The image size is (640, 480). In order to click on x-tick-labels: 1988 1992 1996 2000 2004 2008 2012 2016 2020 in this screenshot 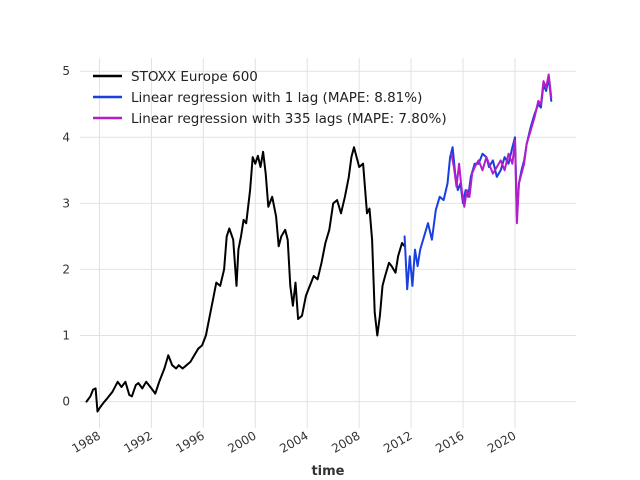, I will do `click(294, 441)`.